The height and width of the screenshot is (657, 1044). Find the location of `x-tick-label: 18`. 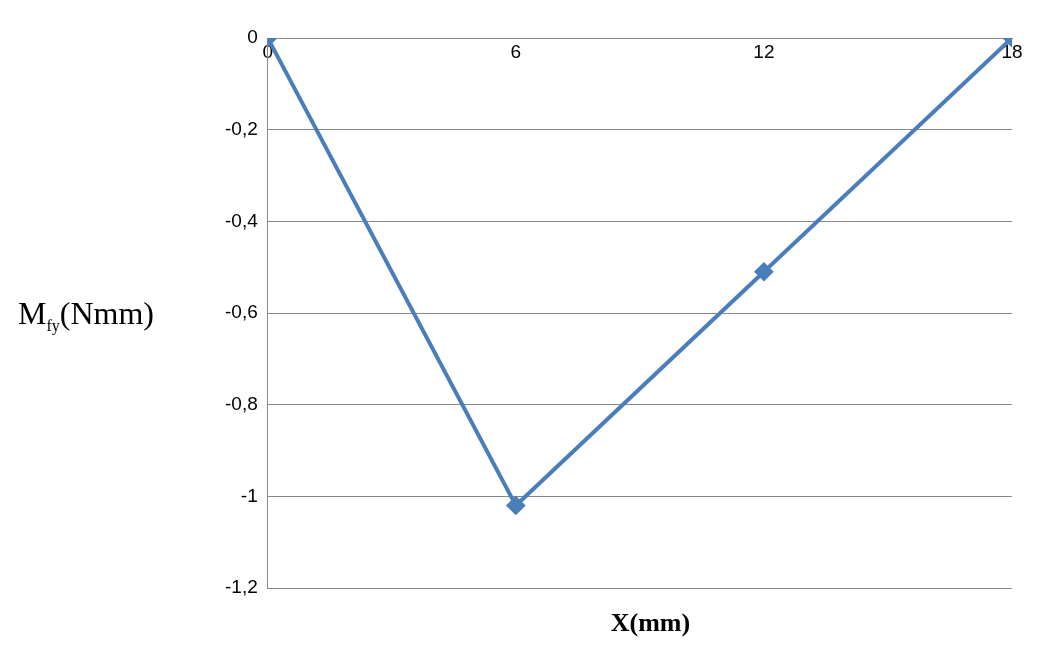

x-tick-label: 18 is located at coordinates (1012, 51).